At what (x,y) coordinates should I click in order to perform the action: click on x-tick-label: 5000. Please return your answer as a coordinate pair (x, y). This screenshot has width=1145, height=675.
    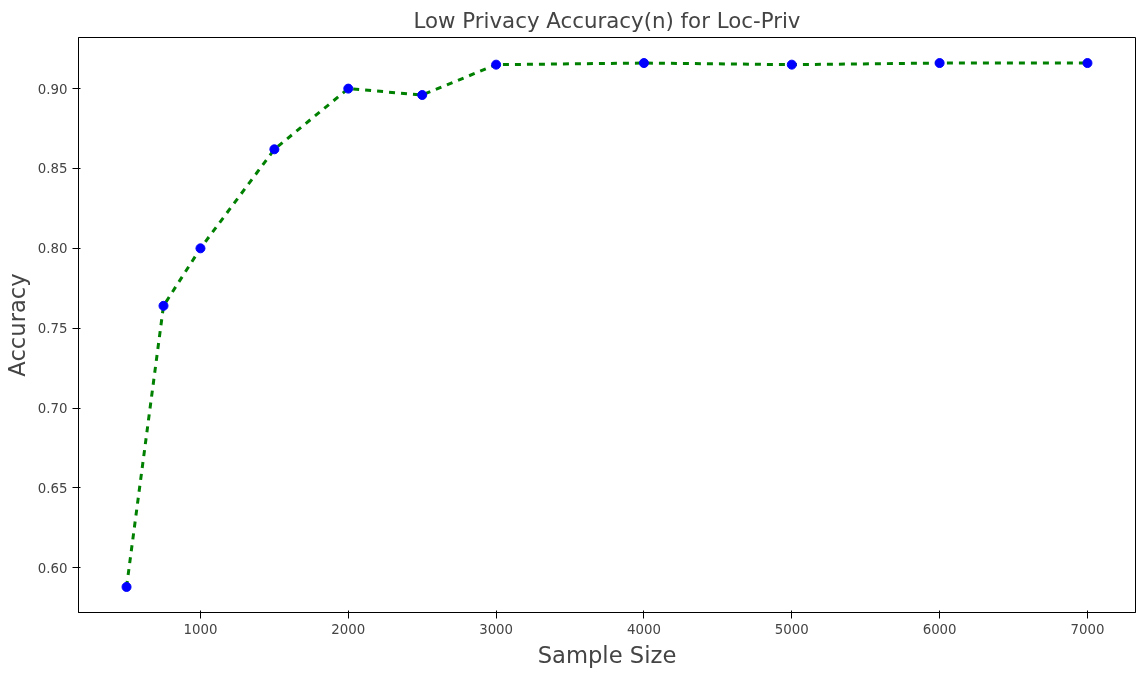
    Looking at the image, I should click on (791, 629).